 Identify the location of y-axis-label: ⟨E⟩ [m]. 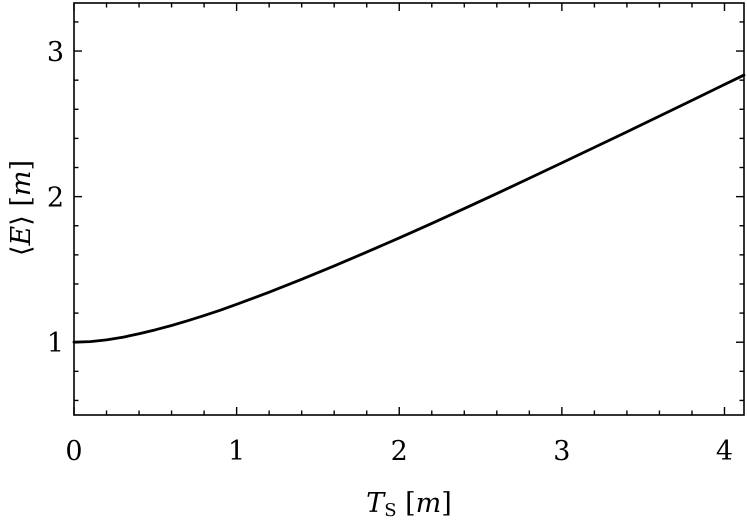
(21, 208).